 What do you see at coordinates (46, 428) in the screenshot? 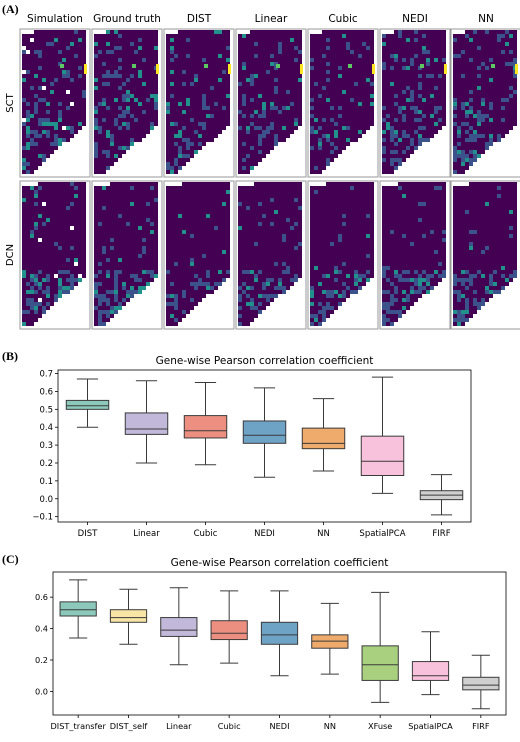
I see `y-tick-label: 0.4` at bounding box center [46, 428].